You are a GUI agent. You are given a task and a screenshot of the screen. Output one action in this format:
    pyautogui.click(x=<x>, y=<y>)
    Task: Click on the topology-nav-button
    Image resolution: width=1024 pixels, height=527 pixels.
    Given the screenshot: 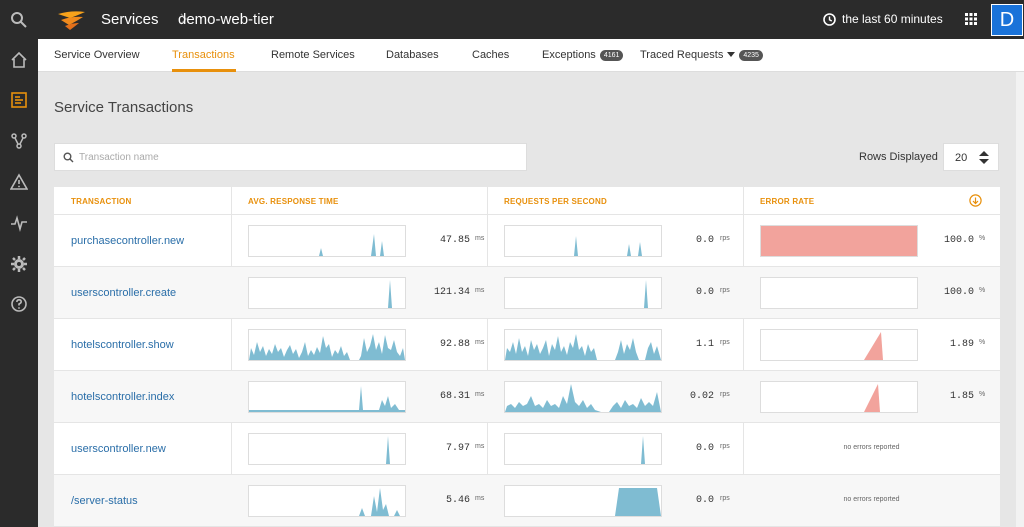 What is the action you would take?
    pyautogui.click(x=19, y=141)
    